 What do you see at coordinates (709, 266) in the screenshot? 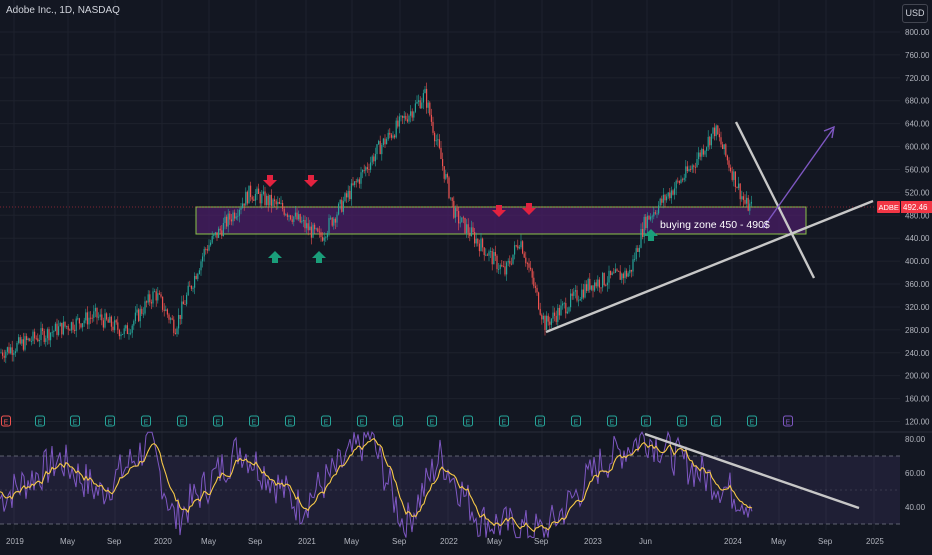
I see `support-trendline` at bounding box center [709, 266].